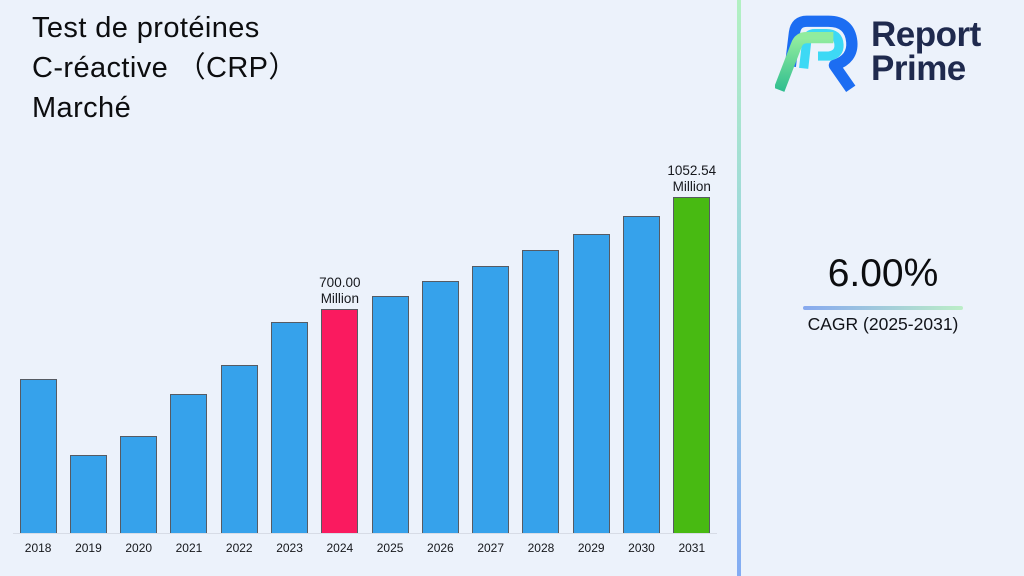  What do you see at coordinates (139, 333) in the screenshot?
I see `bar-slot-2020` at bounding box center [139, 333].